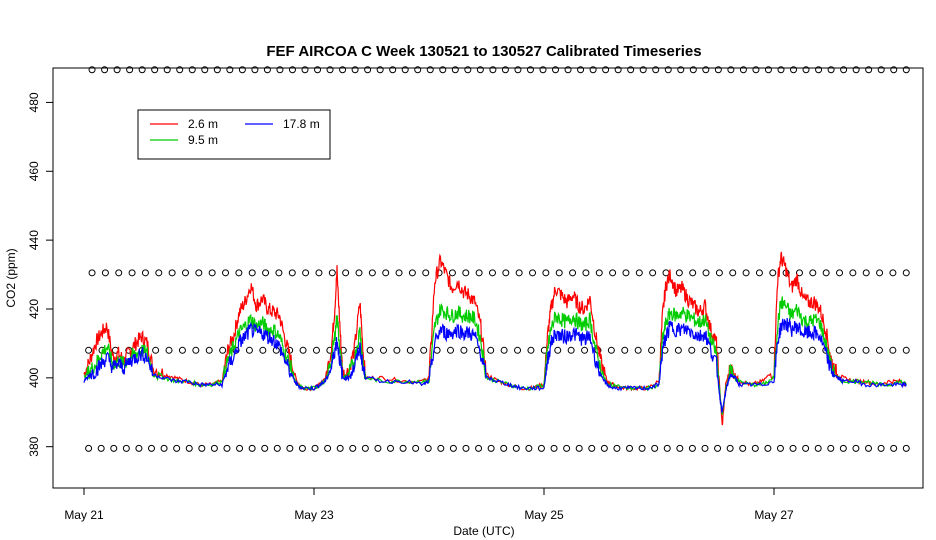 The image size is (936, 540). I want to click on y-tick-label: 380, so click(34, 446).